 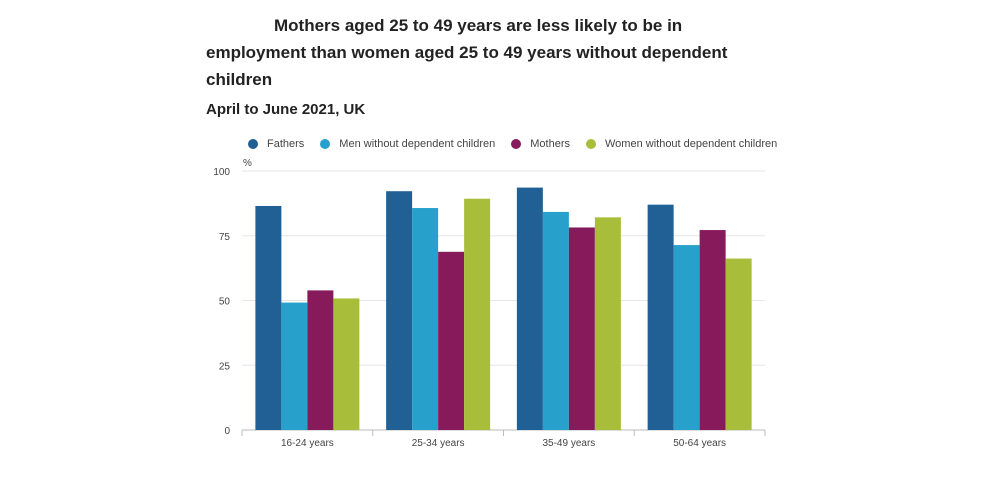 I want to click on legend-label-women-without-children: Women without dependent children, so click(x=691, y=144).